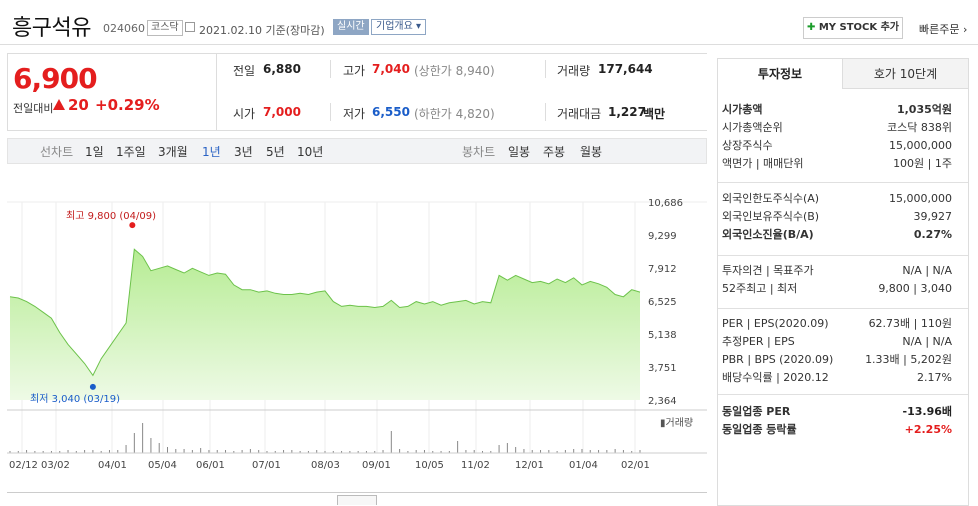 The image size is (978, 506). Describe the element at coordinates (554, 152) in the screenshot. I see `candle-weekly: 주봉` at that location.